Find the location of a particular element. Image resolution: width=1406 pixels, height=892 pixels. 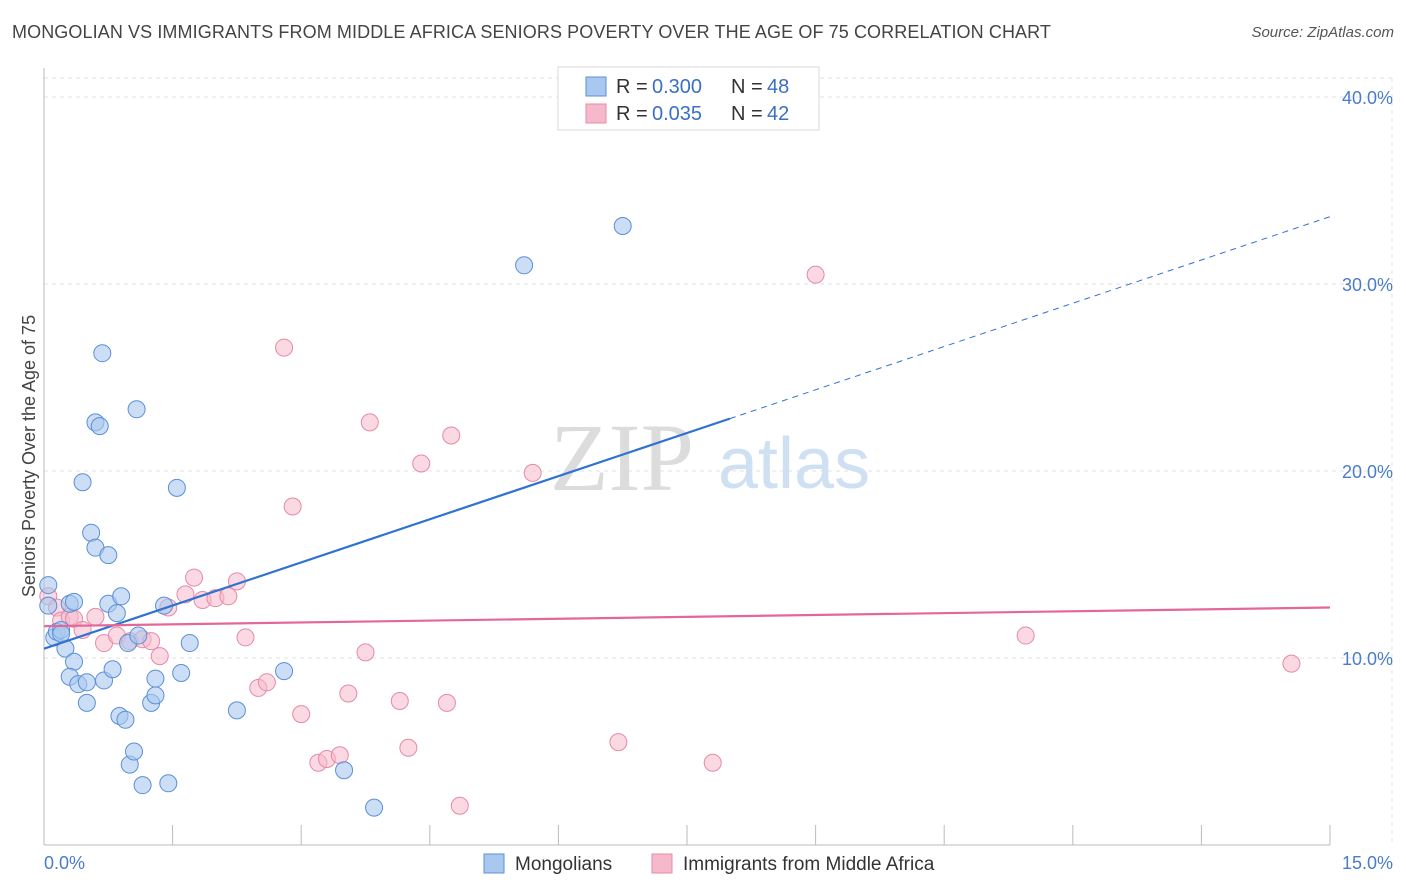

bottom-legend-immigrants: Immigrants from Middle Africa is located at coordinates (809, 864).